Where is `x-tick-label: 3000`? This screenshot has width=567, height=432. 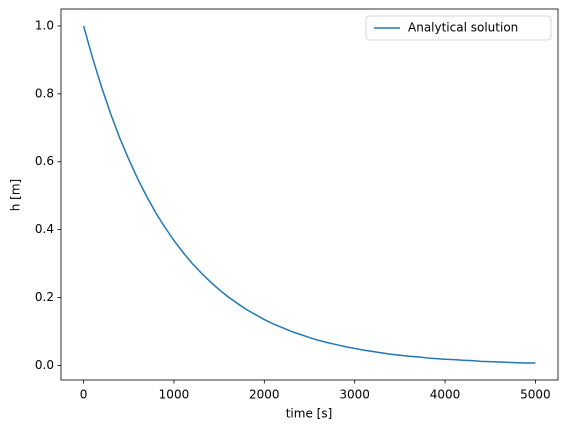
x-tick-label: 3000 is located at coordinates (354, 395).